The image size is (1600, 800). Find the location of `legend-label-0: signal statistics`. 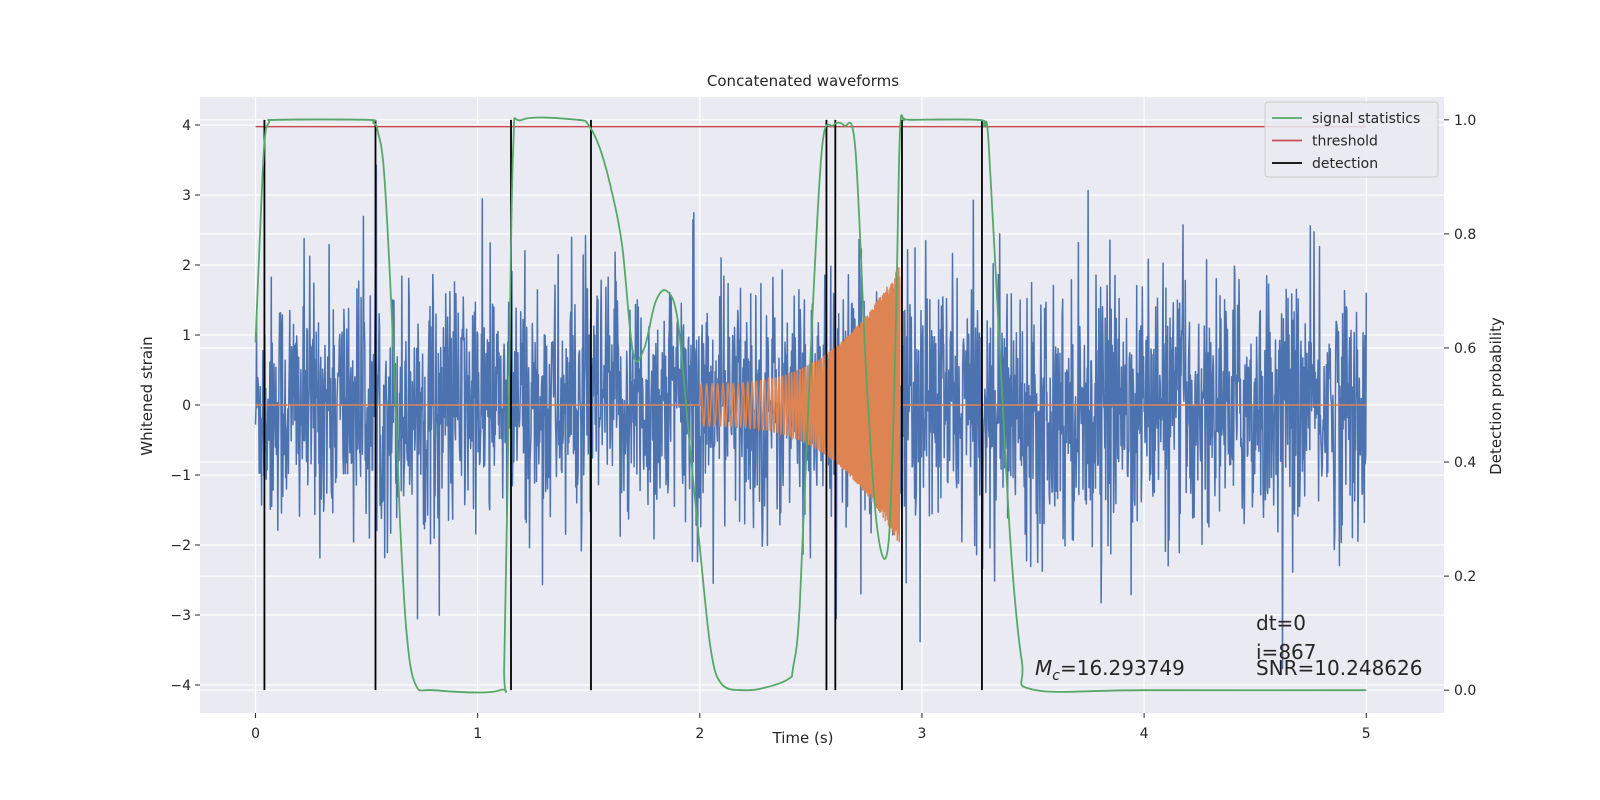

legend-label-0: signal statistics is located at coordinates (1366, 119).